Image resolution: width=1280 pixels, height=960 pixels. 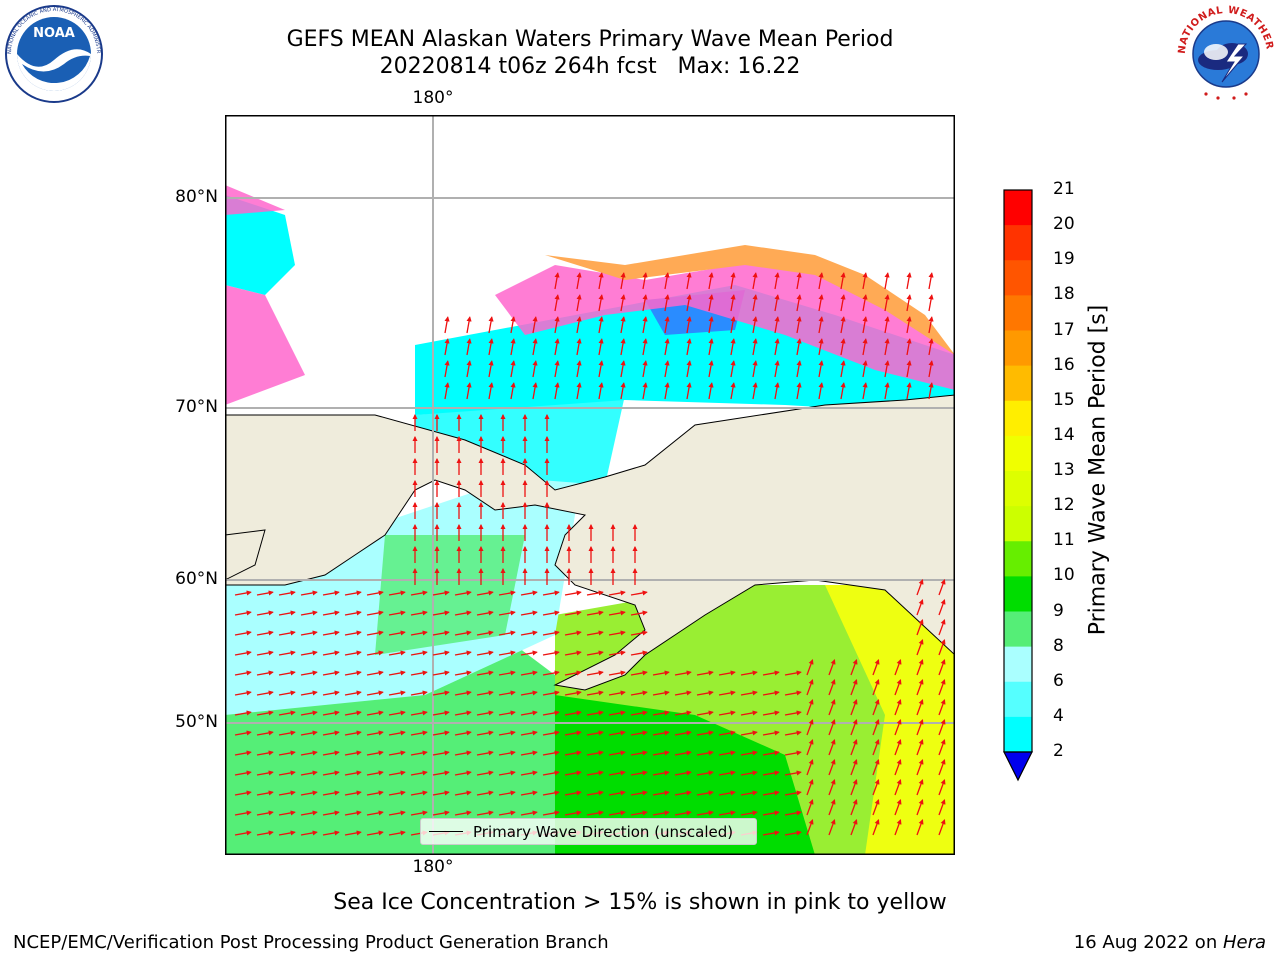 What do you see at coordinates (603, 832) in the screenshot?
I see `legend-text: Primary Wave Direction (unscaled)` at bounding box center [603, 832].